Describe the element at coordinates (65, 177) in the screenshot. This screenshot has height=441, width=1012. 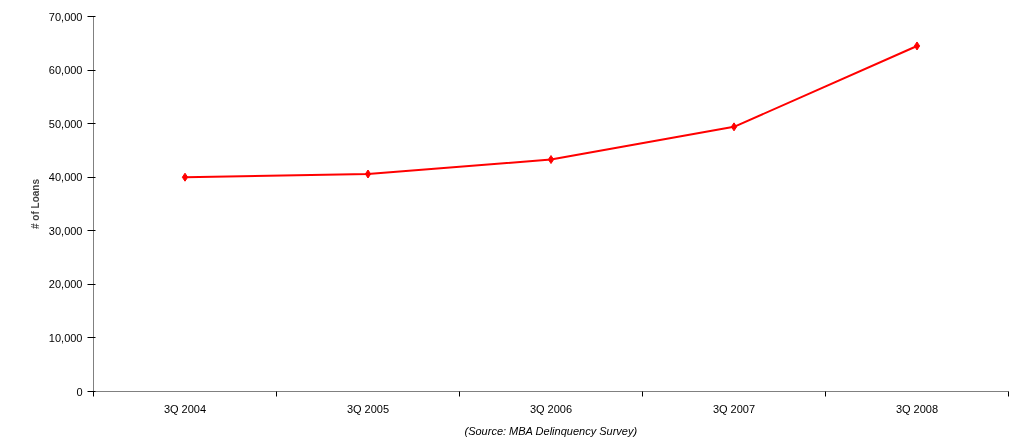
I see `y-tick-label: 40,000` at that location.